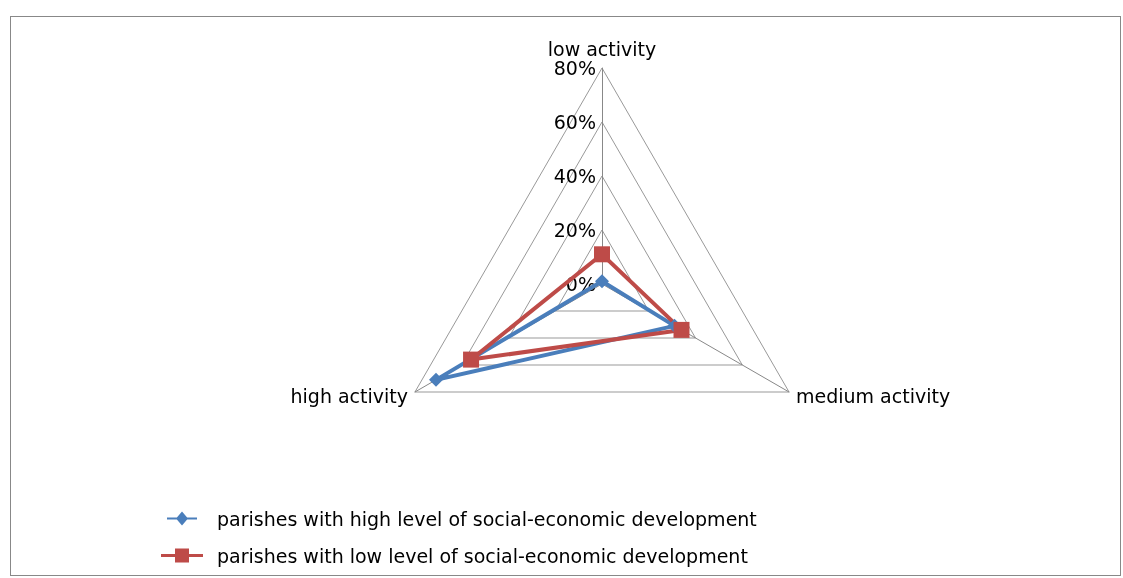  I want to click on y-tick-label: 20%, so click(574, 230).